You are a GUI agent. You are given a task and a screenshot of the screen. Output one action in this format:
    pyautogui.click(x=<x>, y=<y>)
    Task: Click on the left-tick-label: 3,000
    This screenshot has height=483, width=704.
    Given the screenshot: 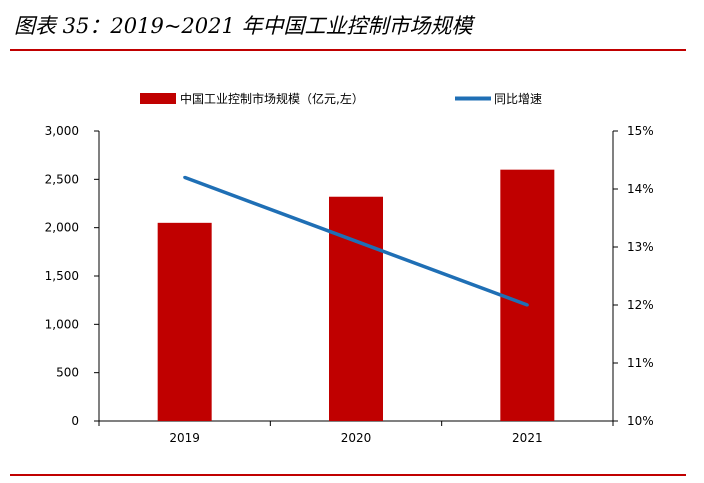 What is the action you would take?
    pyautogui.click(x=62, y=131)
    